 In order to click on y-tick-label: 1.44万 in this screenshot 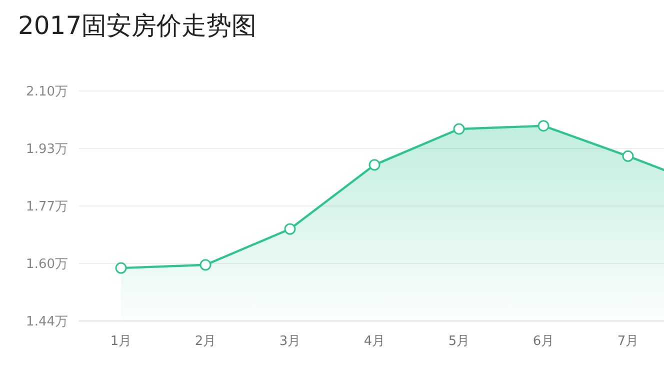, I will do `click(47, 322)`.